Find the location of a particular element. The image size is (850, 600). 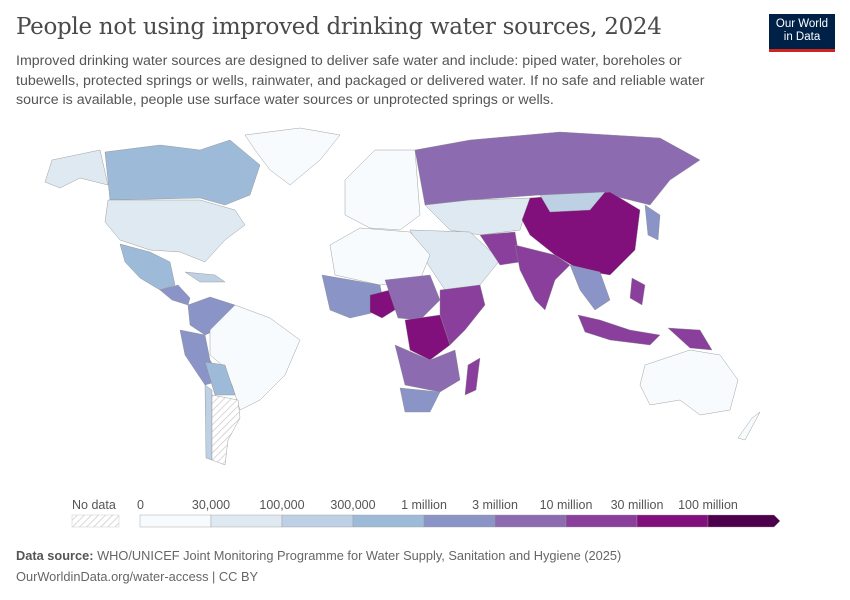

legend-tick-label: 30,000 is located at coordinates (211, 505).